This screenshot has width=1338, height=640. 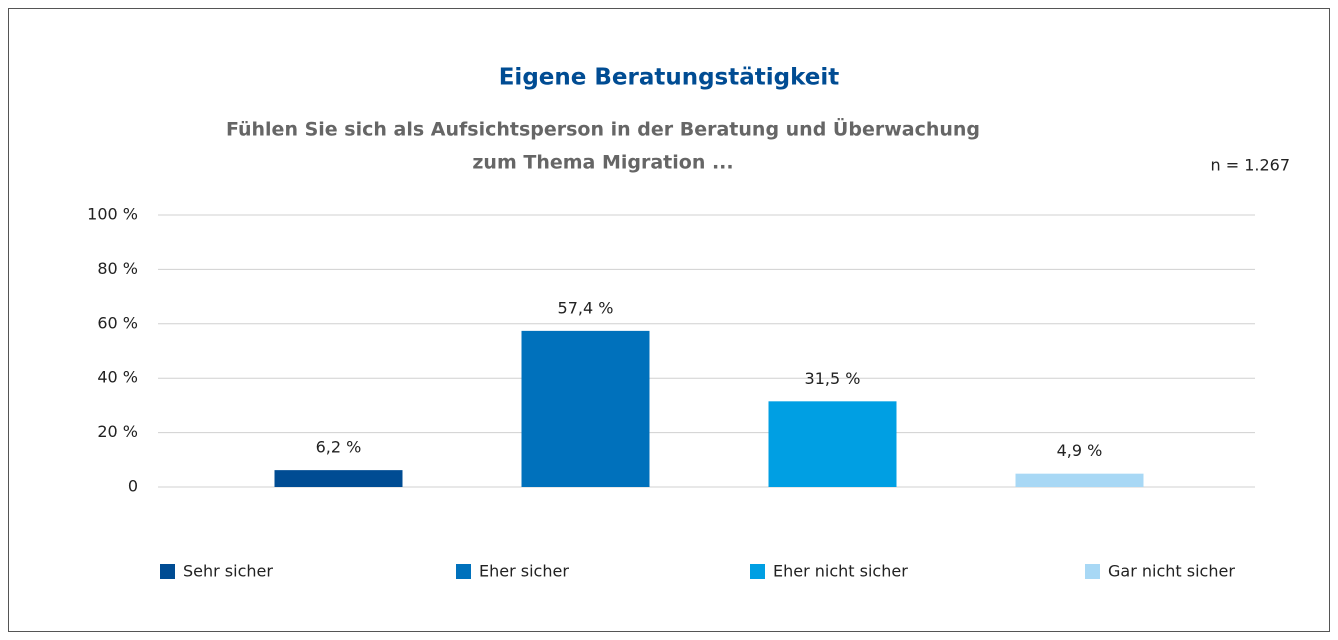 What do you see at coordinates (117, 377) in the screenshot?
I see `y-tick-label: 40 %` at bounding box center [117, 377].